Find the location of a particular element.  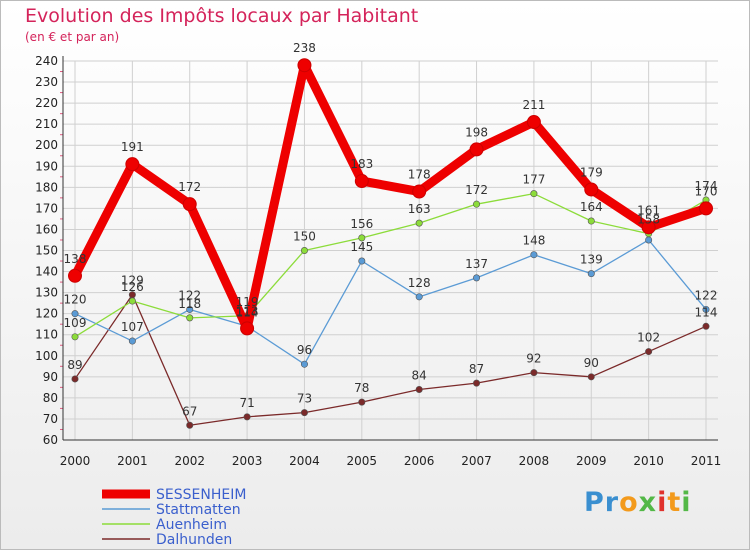

y-tick-label: 160 is located at coordinates (46, 229).